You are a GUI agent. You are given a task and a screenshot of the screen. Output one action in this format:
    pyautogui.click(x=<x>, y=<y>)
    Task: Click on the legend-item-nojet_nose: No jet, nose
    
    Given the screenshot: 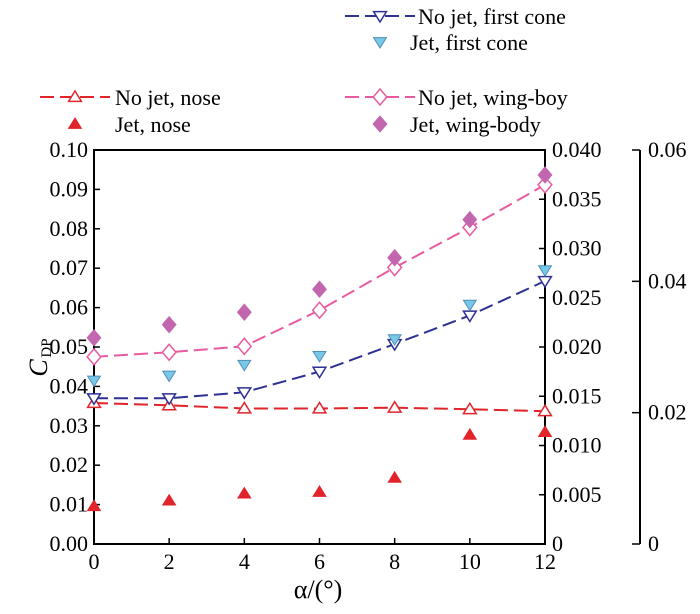 What is the action you would take?
    pyautogui.click(x=130, y=97)
    